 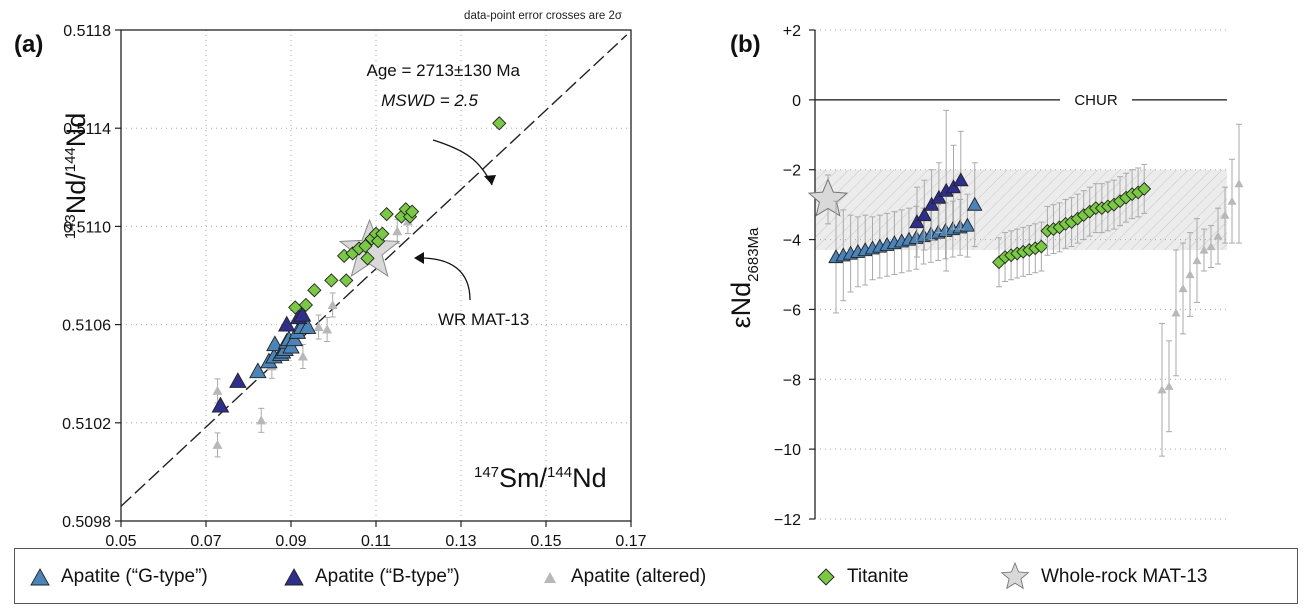 What do you see at coordinates (134, 576) in the screenshot?
I see `legend-label-g-type: Apatite (“G-type”)` at bounding box center [134, 576].